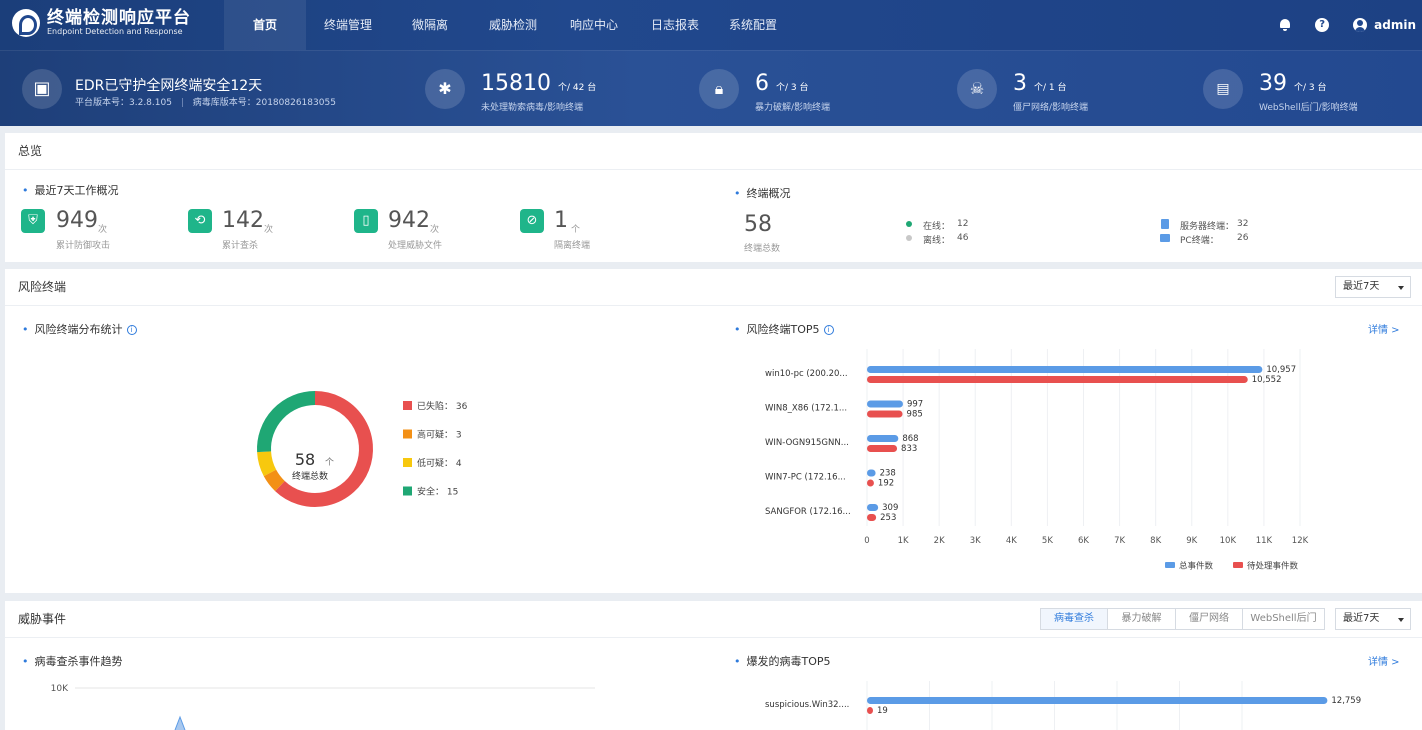  What do you see at coordinates (674, 25) in the screenshot?
I see `nav-item-log-report: 日志报表` at bounding box center [674, 25].